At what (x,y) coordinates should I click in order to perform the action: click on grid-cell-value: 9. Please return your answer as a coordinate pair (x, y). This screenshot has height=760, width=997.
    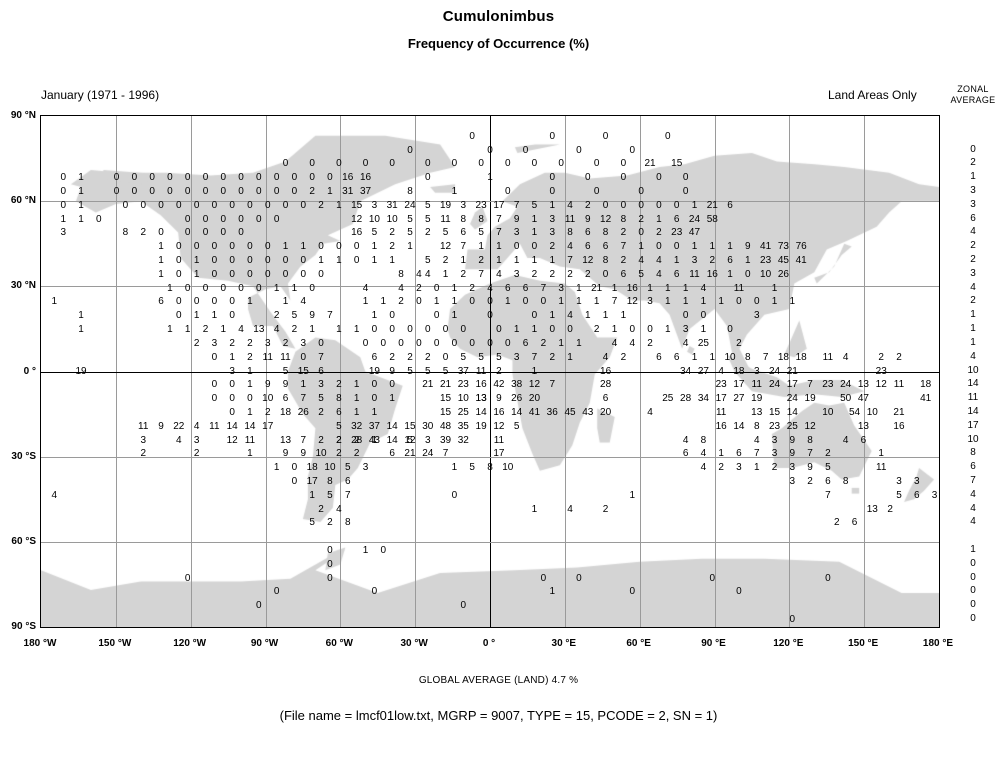
    Looking at the image, I should click on (588, 219).